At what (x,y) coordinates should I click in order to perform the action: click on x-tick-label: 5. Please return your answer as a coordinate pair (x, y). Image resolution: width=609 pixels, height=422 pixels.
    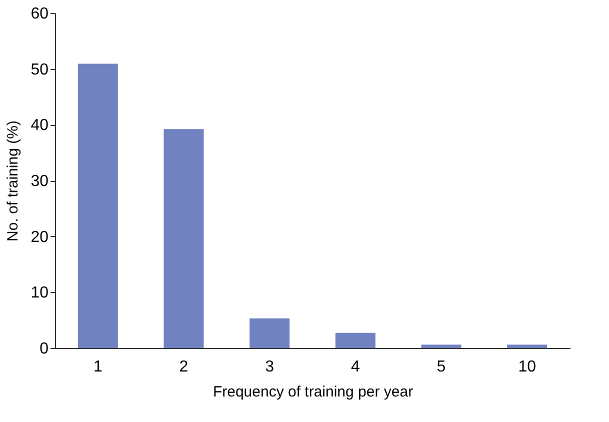
    Looking at the image, I should click on (441, 367).